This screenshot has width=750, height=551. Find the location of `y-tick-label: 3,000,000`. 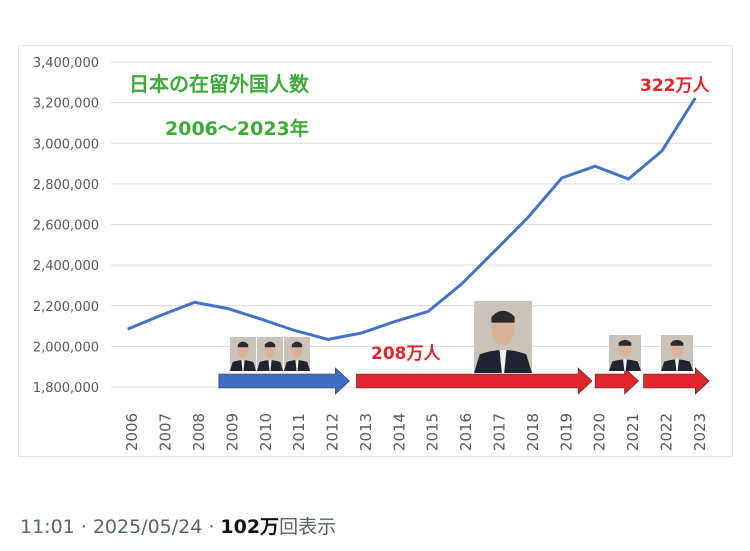

y-tick-label: 3,000,000 is located at coordinates (66, 144).